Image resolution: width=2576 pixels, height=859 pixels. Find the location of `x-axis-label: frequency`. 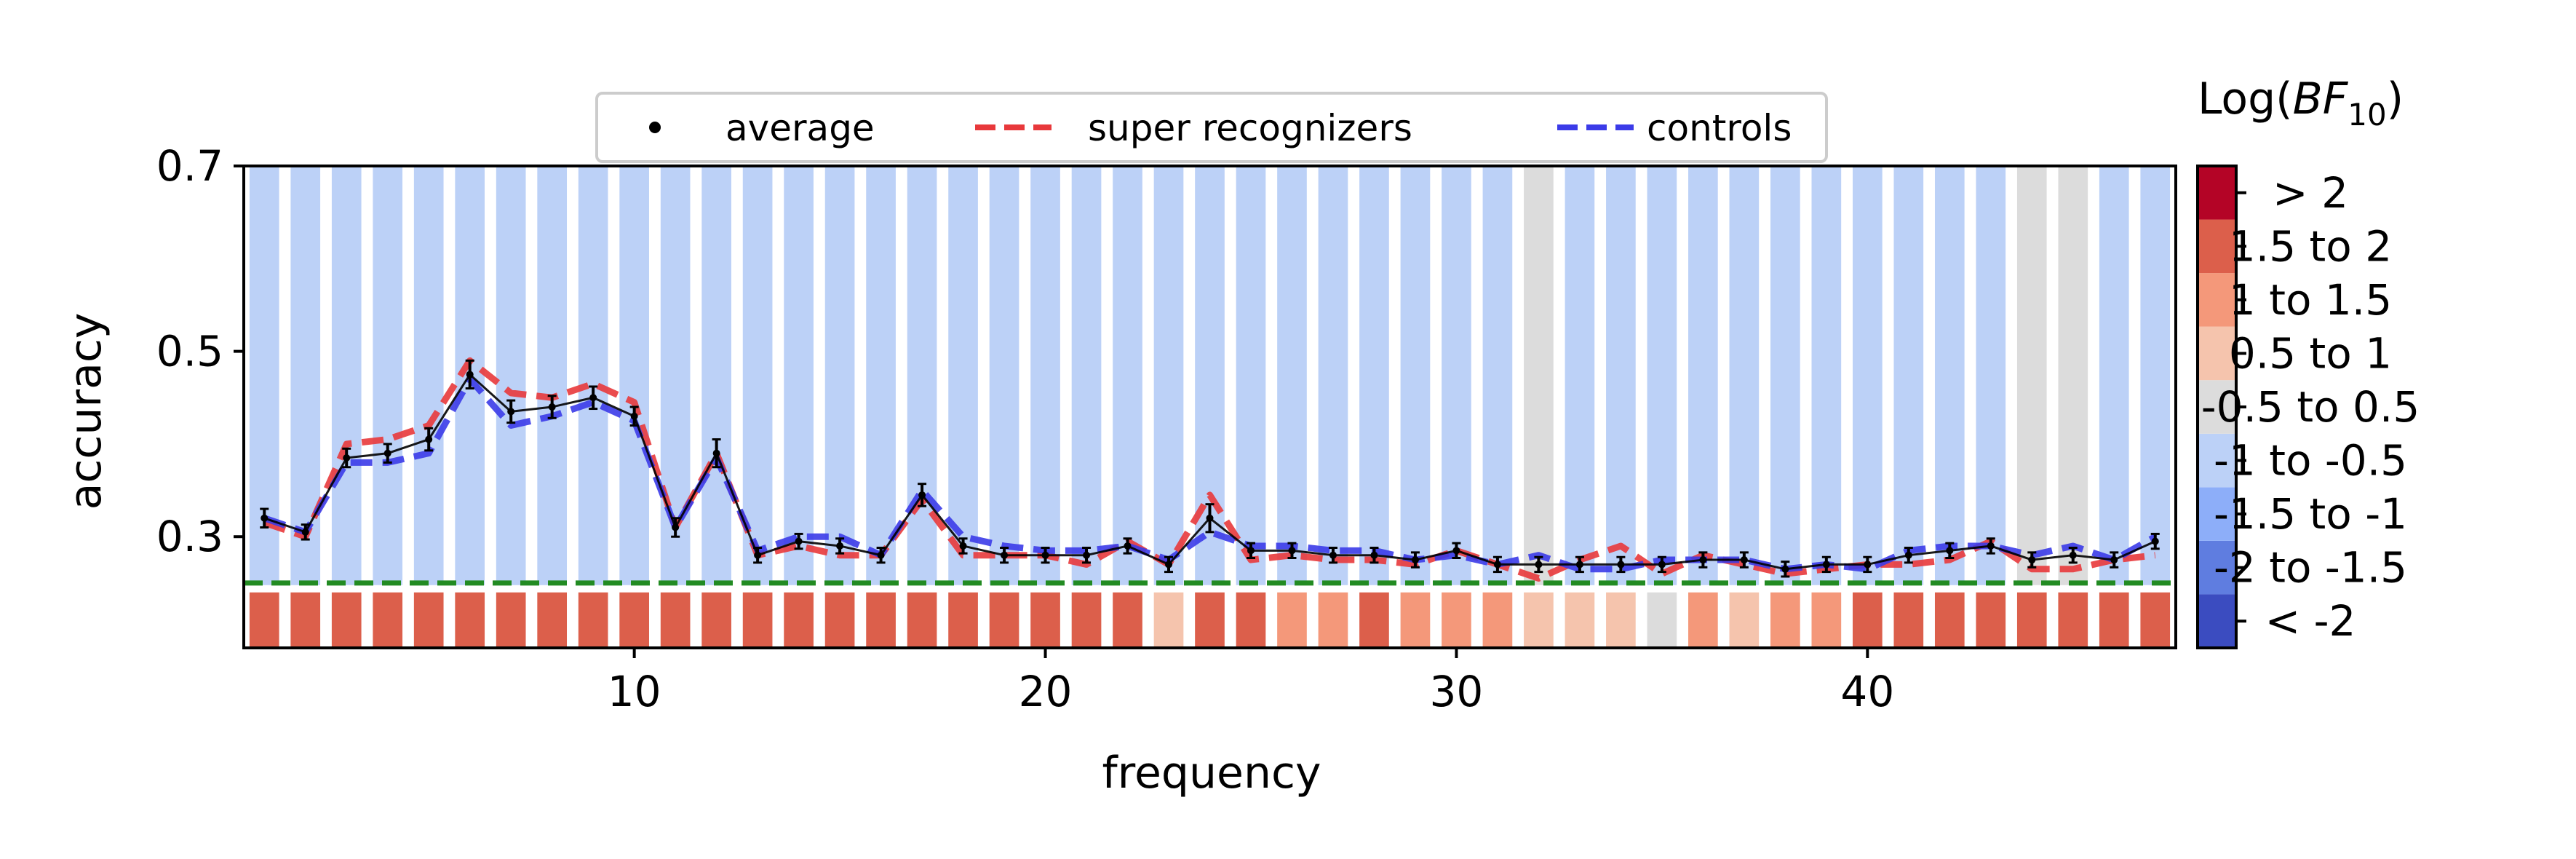

x-axis-label: frequency is located at coordinates (1211, 773).